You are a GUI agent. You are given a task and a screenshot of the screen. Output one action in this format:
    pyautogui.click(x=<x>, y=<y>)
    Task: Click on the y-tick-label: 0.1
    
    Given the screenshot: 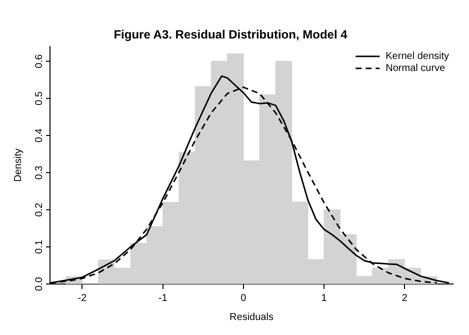 What is the action you would take?
    pyautogui.click(x=39, y=246)
    